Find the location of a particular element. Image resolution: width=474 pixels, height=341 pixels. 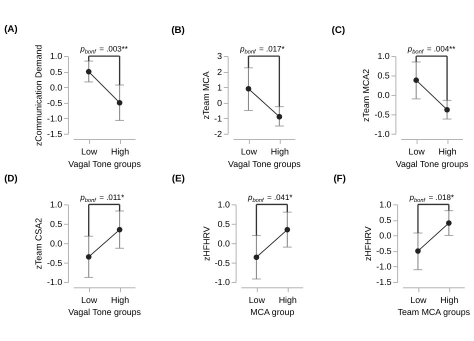

y-tick-label: 2 is located at coordinates (219, 71).